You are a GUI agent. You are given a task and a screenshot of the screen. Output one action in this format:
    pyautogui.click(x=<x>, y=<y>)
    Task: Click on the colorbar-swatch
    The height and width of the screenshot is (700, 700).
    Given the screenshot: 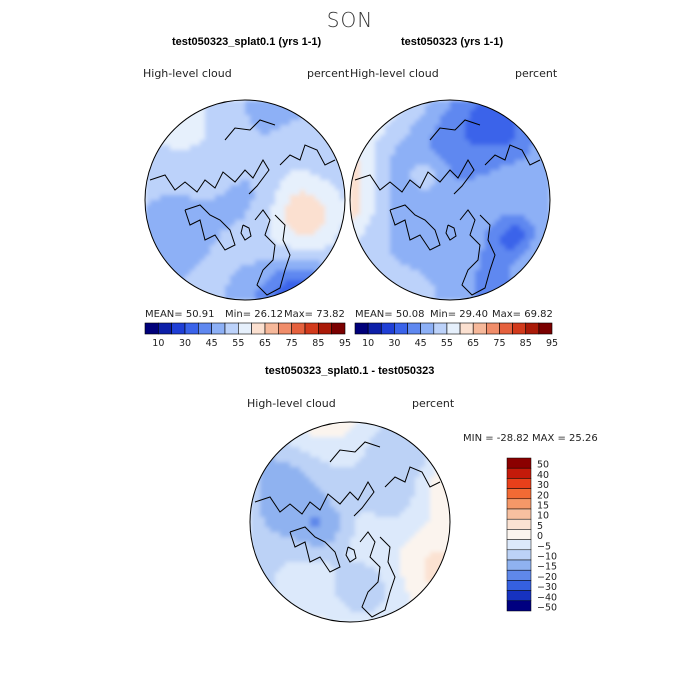 What is the action you would take?
    pyautogui.click(x=466, y=328)
    